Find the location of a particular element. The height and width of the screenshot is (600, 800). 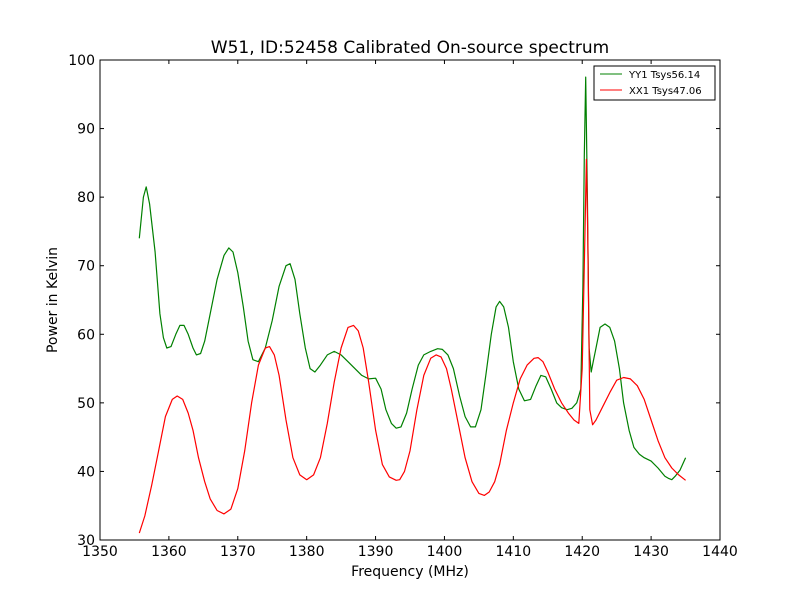

y-tick-label: 70 is located at coordinates (86, 267).